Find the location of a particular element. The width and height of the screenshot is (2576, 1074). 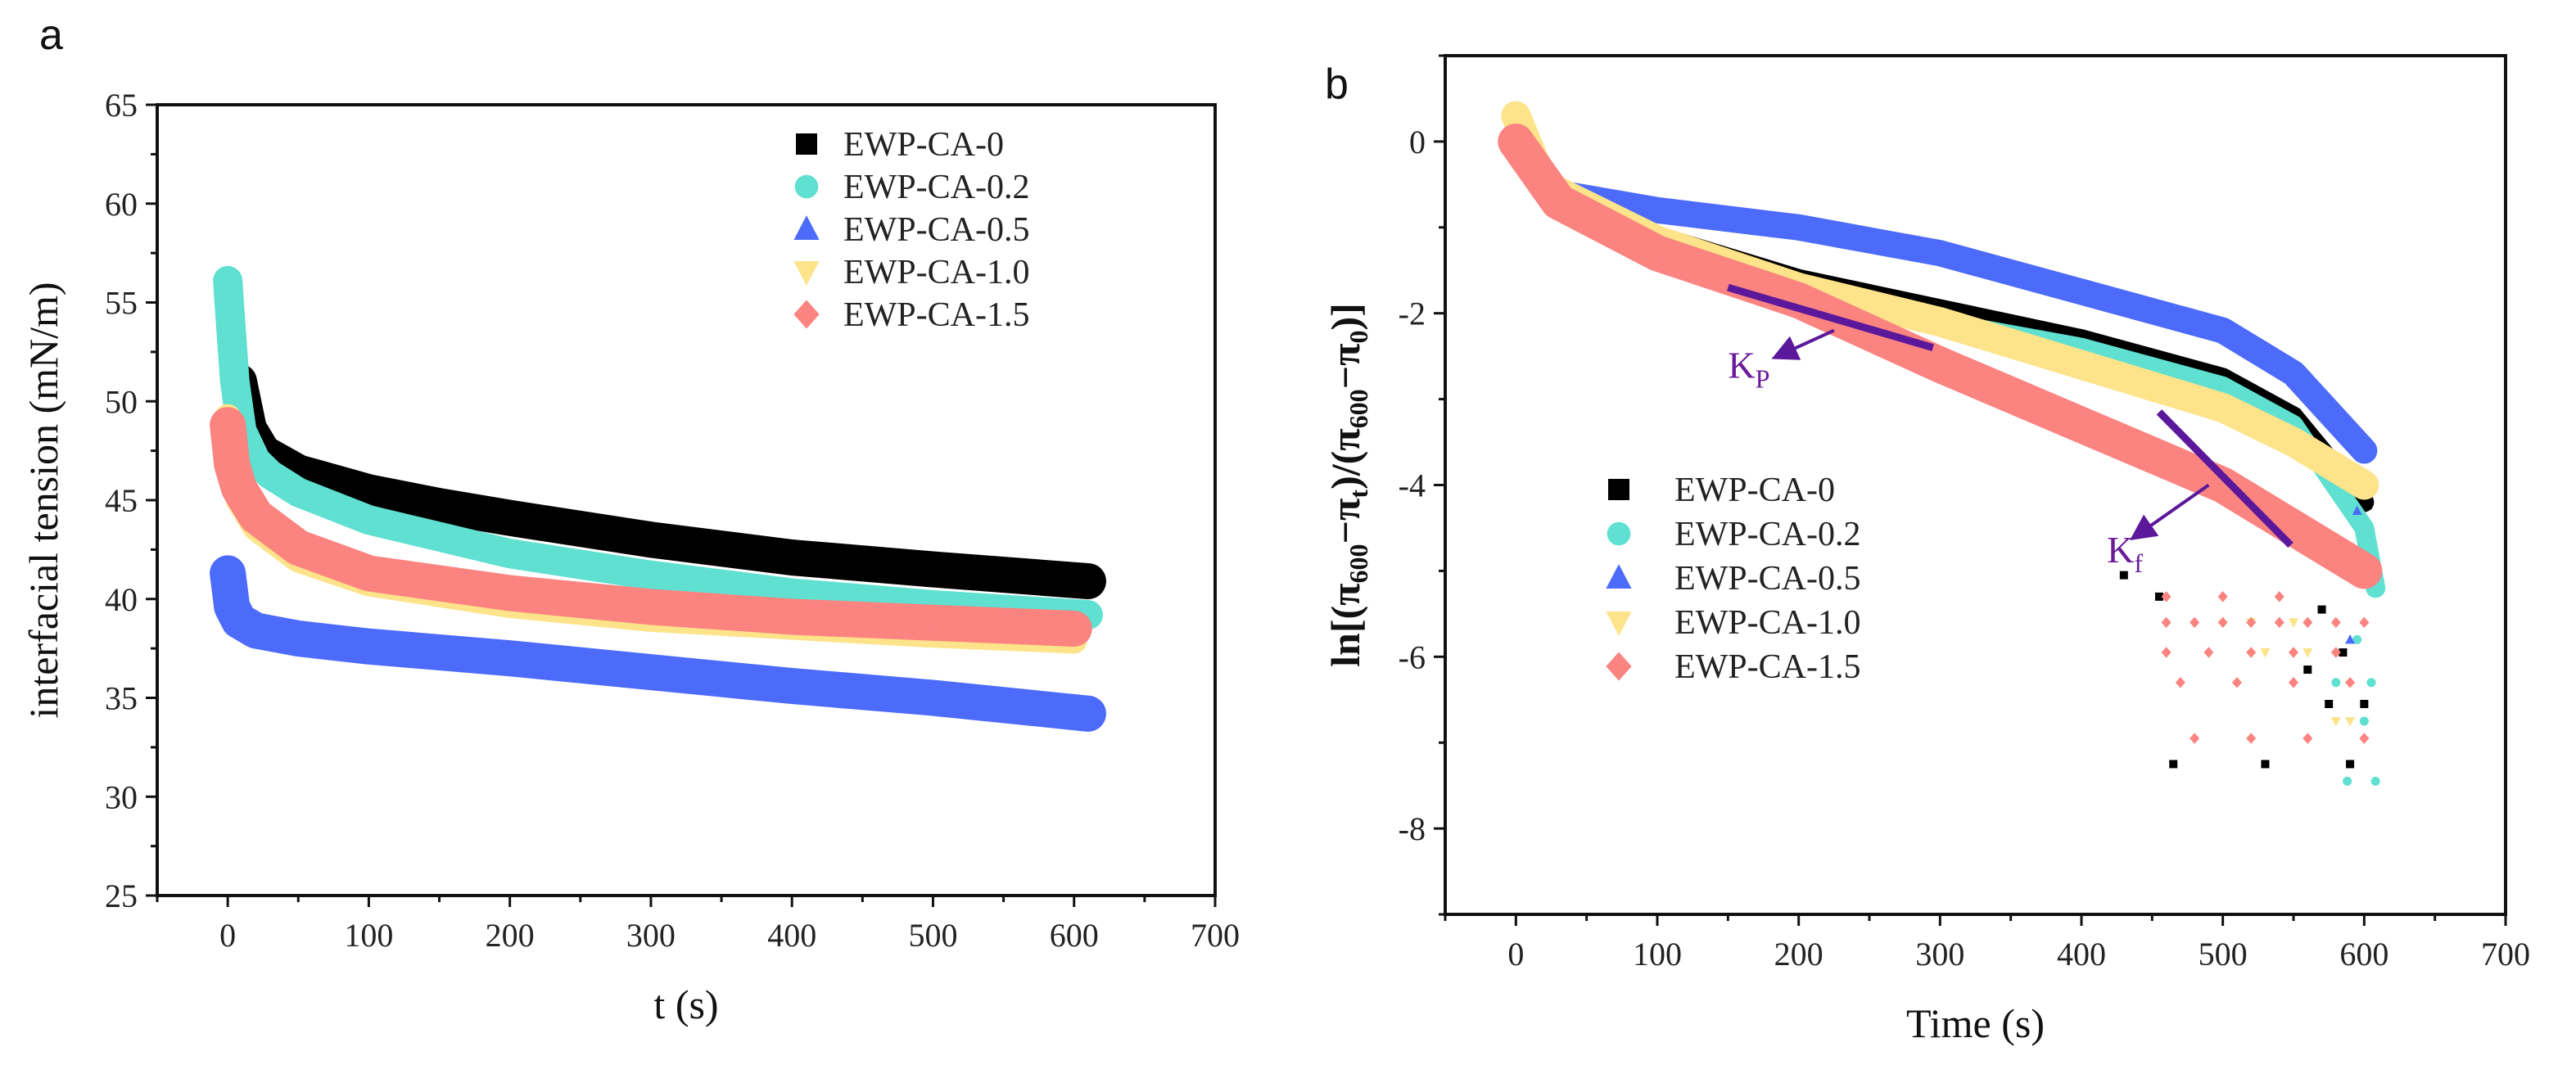

x-tick-label: 100 is located at coordinates (368, 936).